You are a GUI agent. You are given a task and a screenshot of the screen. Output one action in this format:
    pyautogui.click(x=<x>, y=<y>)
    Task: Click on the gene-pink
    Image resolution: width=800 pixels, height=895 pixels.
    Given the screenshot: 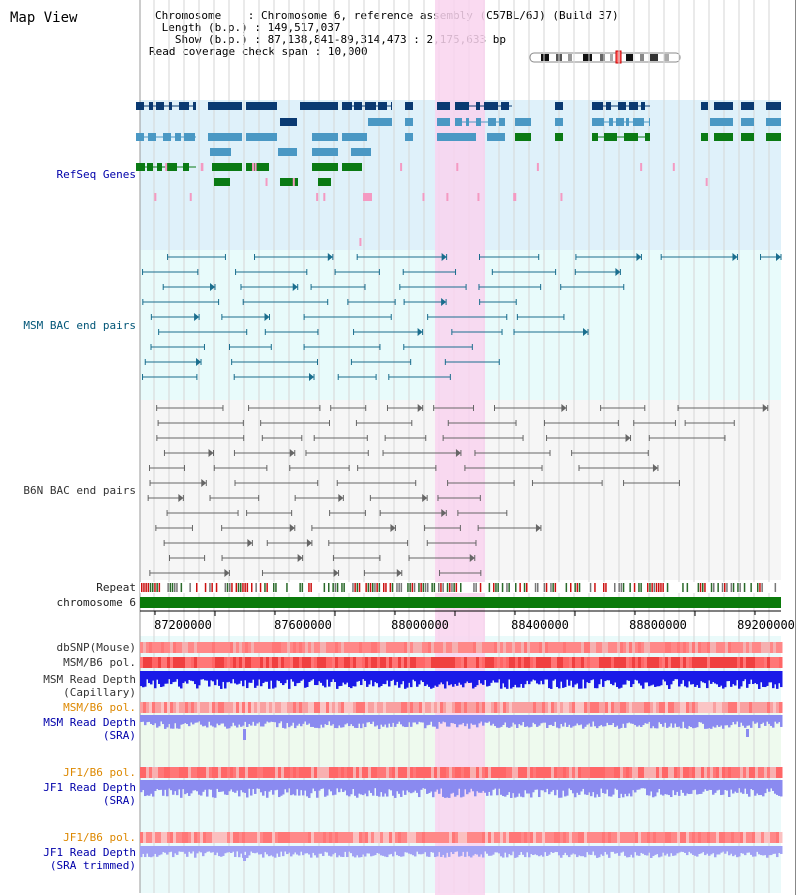 What is the action you would take?
    pyautogui.click(x=166, y=167)
    